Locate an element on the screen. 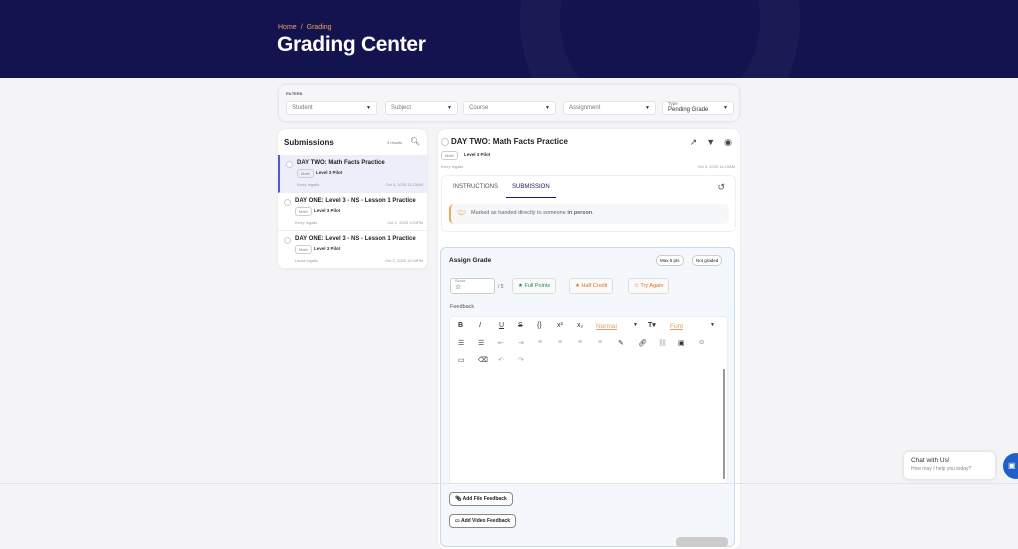 The height and width of the screenshot is (549, 1018). breadcrumb: Home / Grading is located at coordinates (307, 27).